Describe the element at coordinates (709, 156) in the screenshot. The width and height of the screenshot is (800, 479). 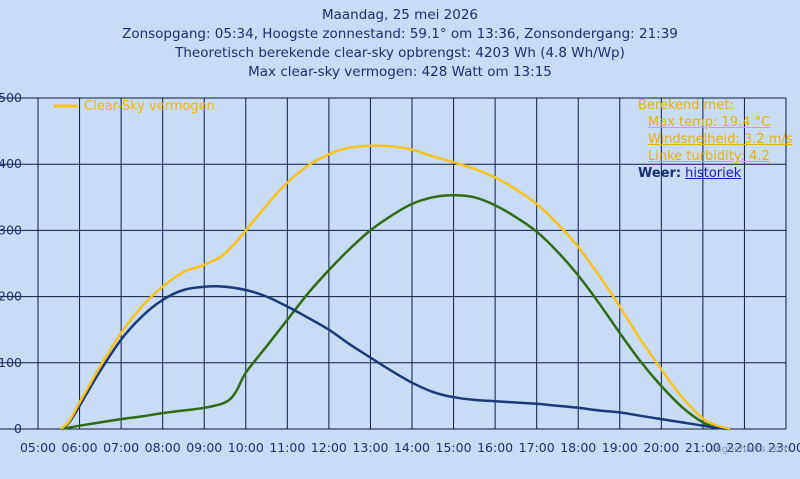
I see `linke-turbidity-link: Linke turbidity: 4.2` at that location.